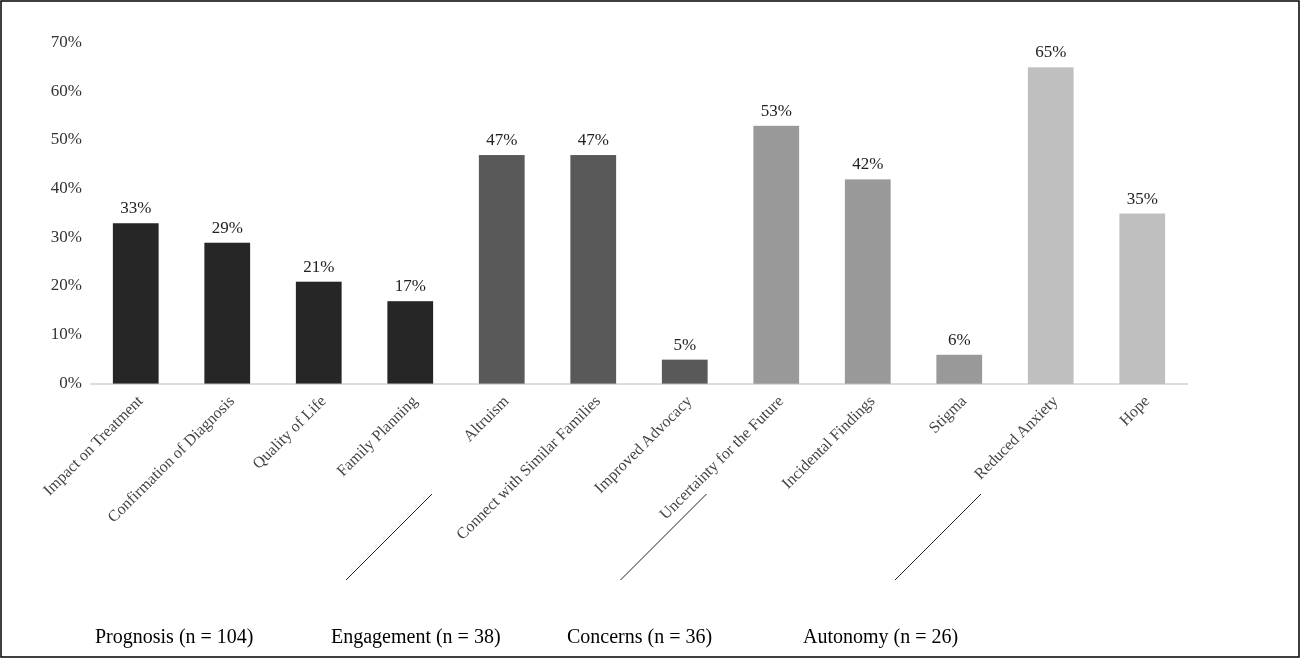  Describe the element at coordinates (416, 636) in the screenshot. I see `text: Engagement (n = 38)` at that location.